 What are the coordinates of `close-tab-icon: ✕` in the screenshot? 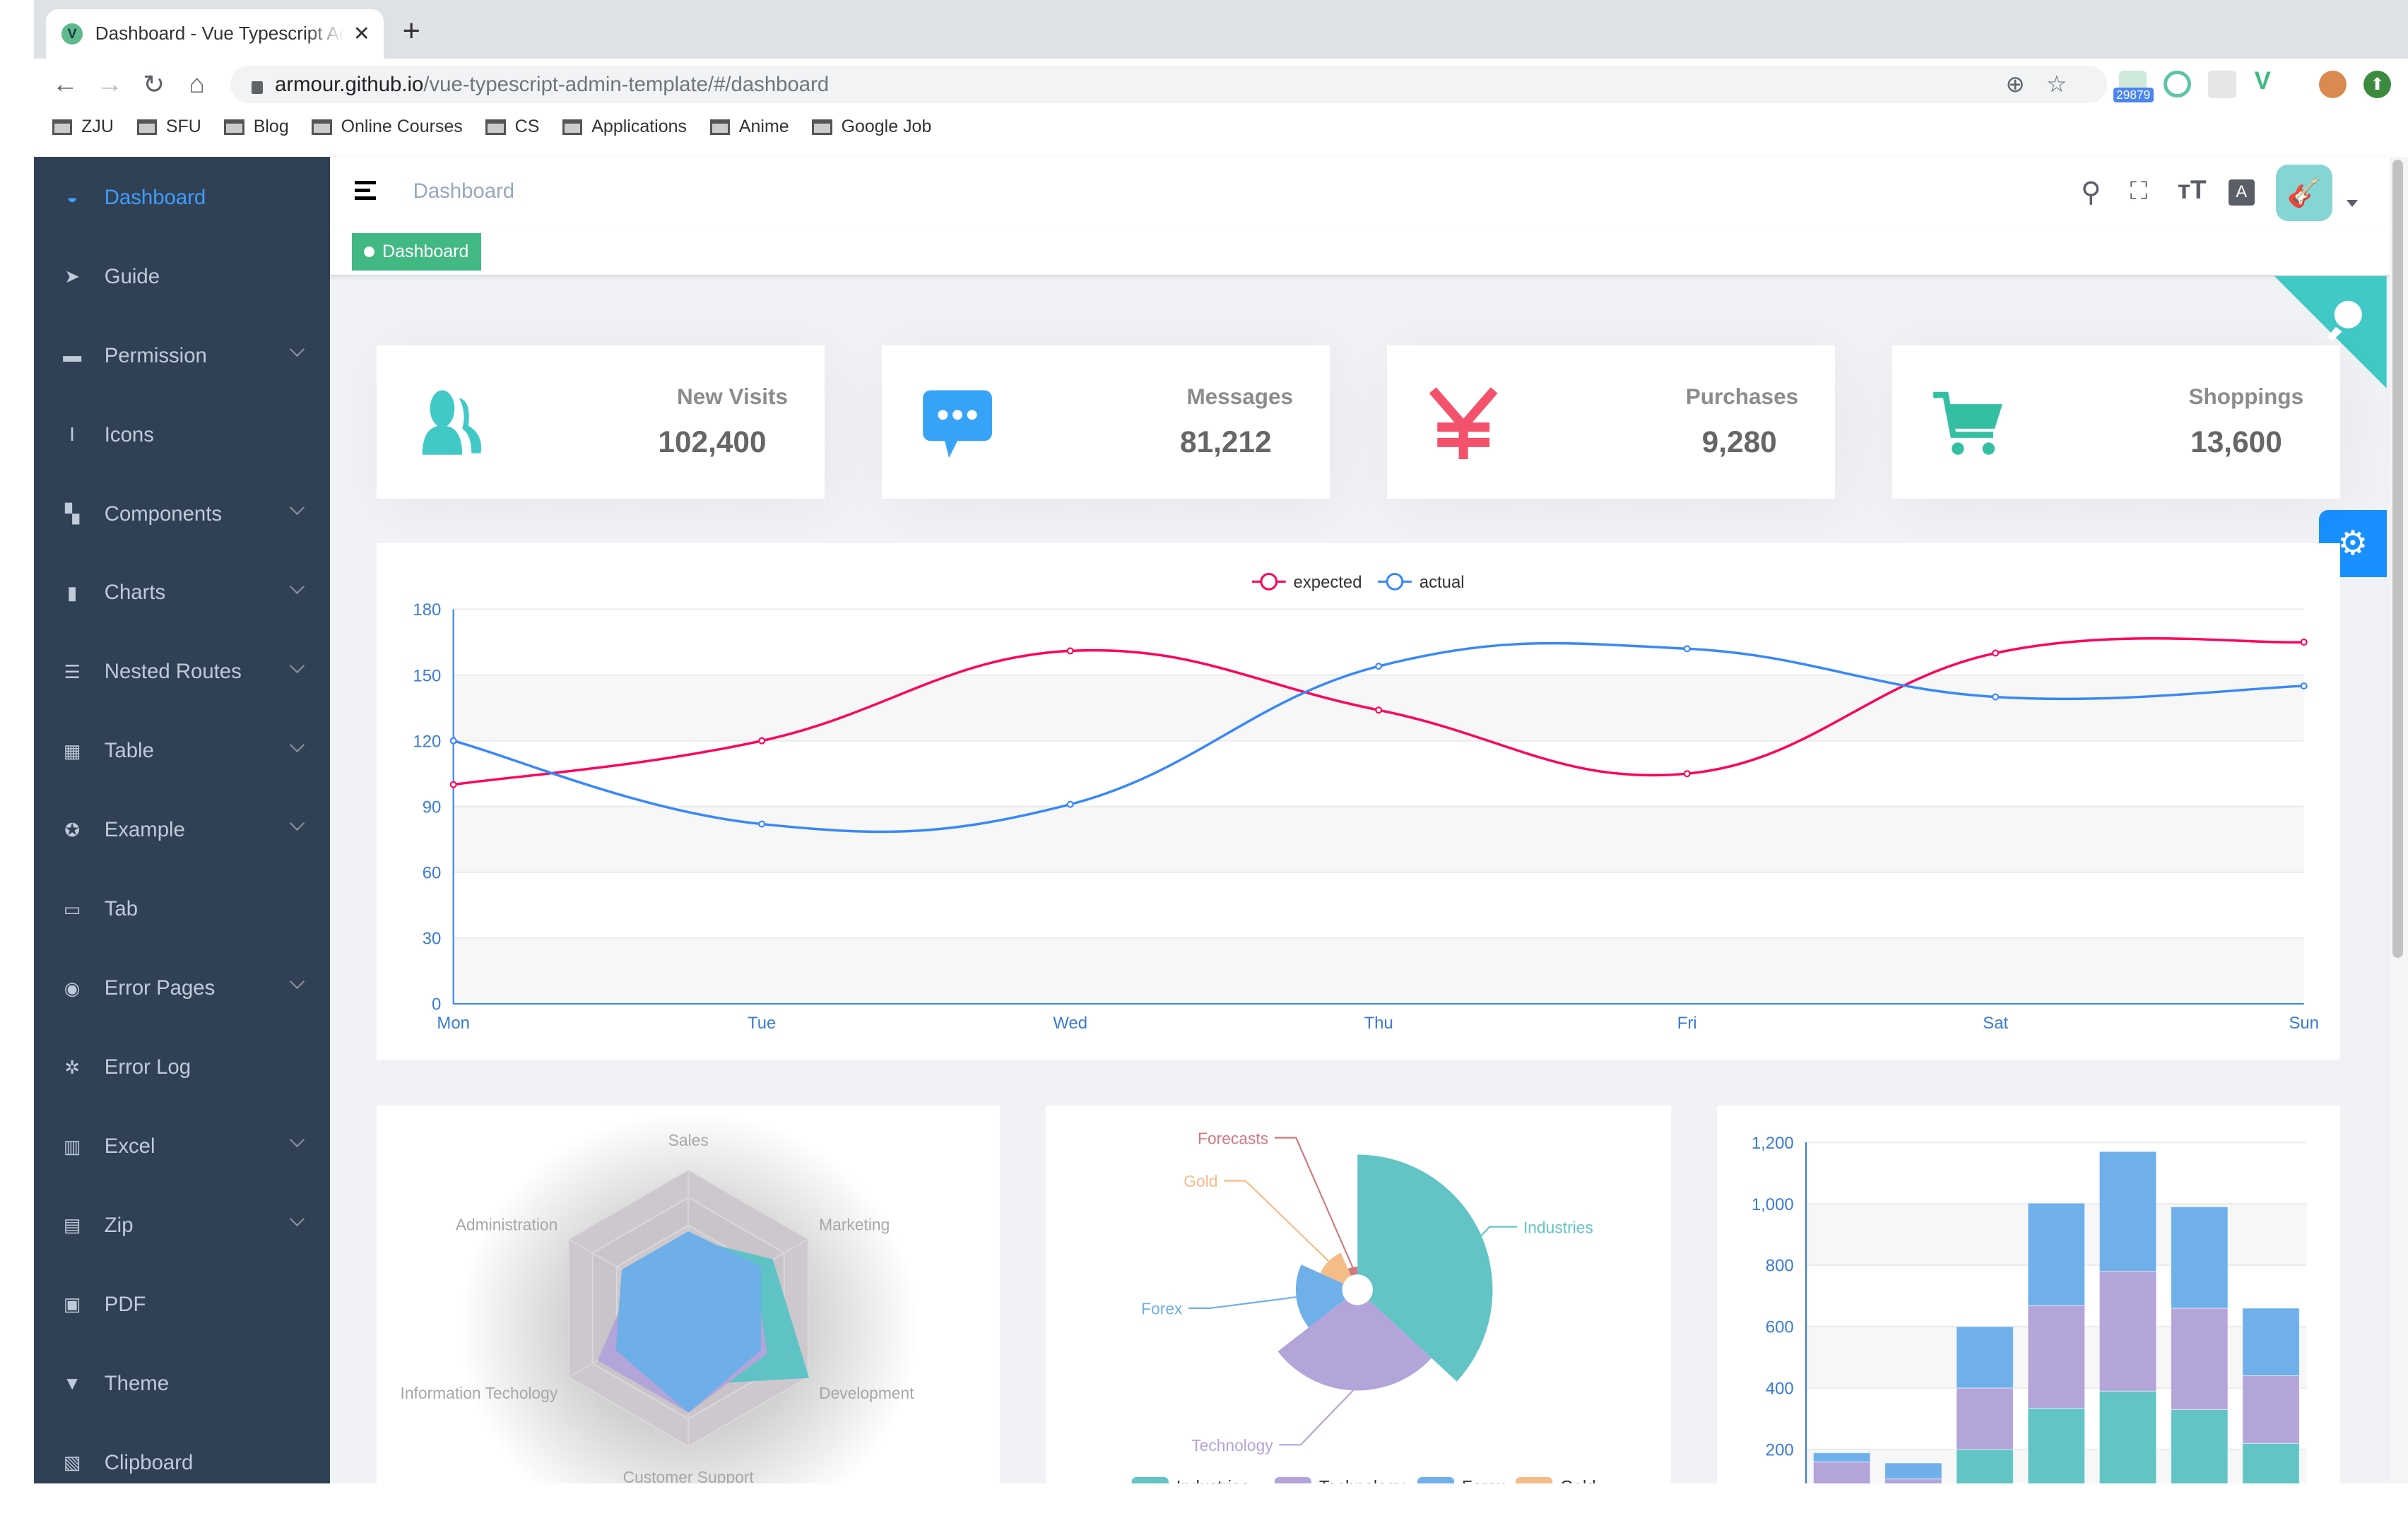 It's located at (361, 33).